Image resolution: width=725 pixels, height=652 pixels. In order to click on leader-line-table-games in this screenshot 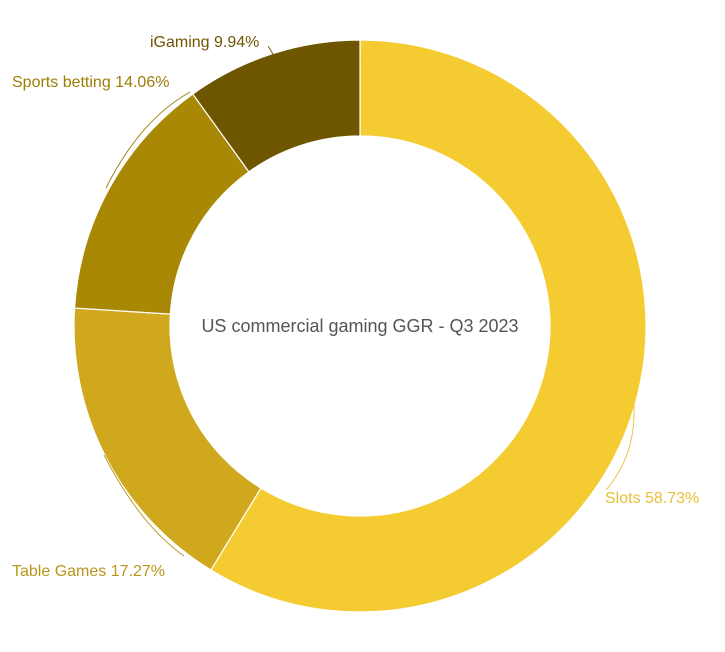, I will do `click(144, 505)`.